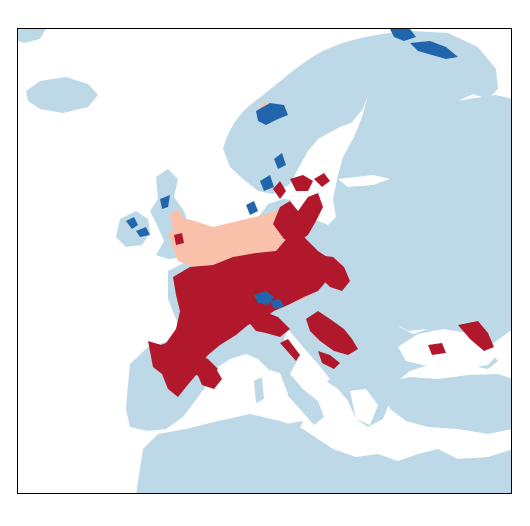 The width and height of the screenshot is (530, 526). I want to click on baltic-sea, so click(328, 160).